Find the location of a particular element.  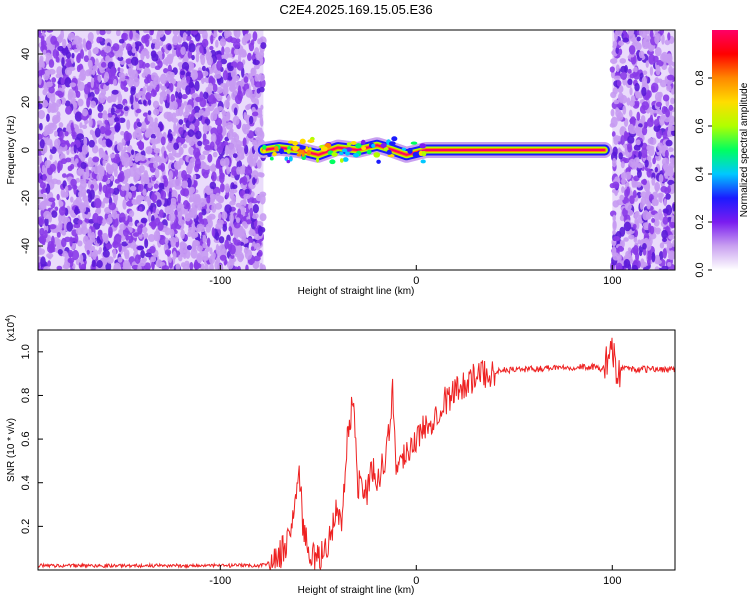

colorbar-ticks: 0.0 0.2 0.4 0.6 0.8 is located at coordinates (703, 174).